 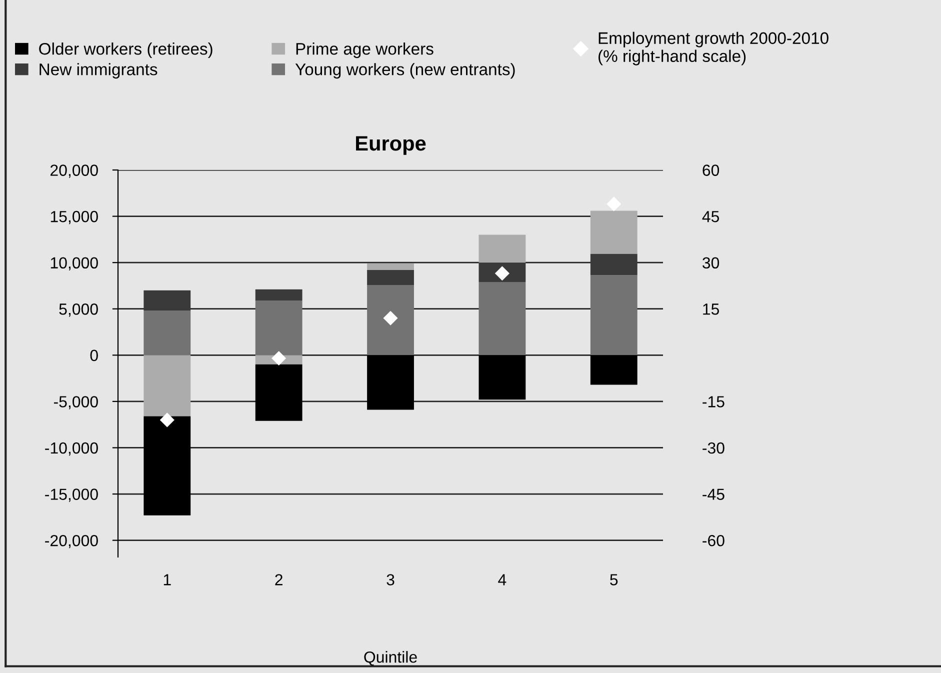 I want to click on y2-tick-label: 60, so click(x=711, y=170).